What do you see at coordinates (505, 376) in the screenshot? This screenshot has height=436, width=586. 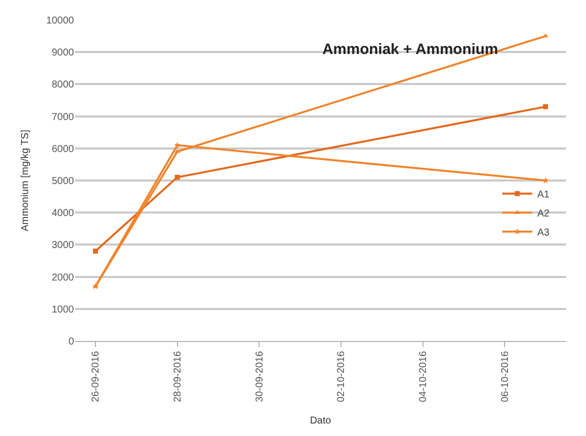 I see `x-tick-label: 06-10-2016` at bounding box center [505, 376].